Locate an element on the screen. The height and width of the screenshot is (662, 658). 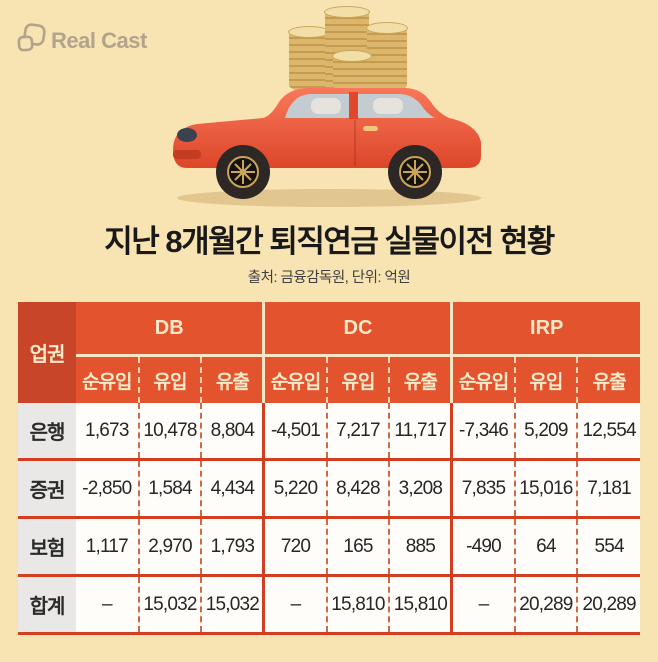
row-label: 보험 is located at coordinates (47, 546).